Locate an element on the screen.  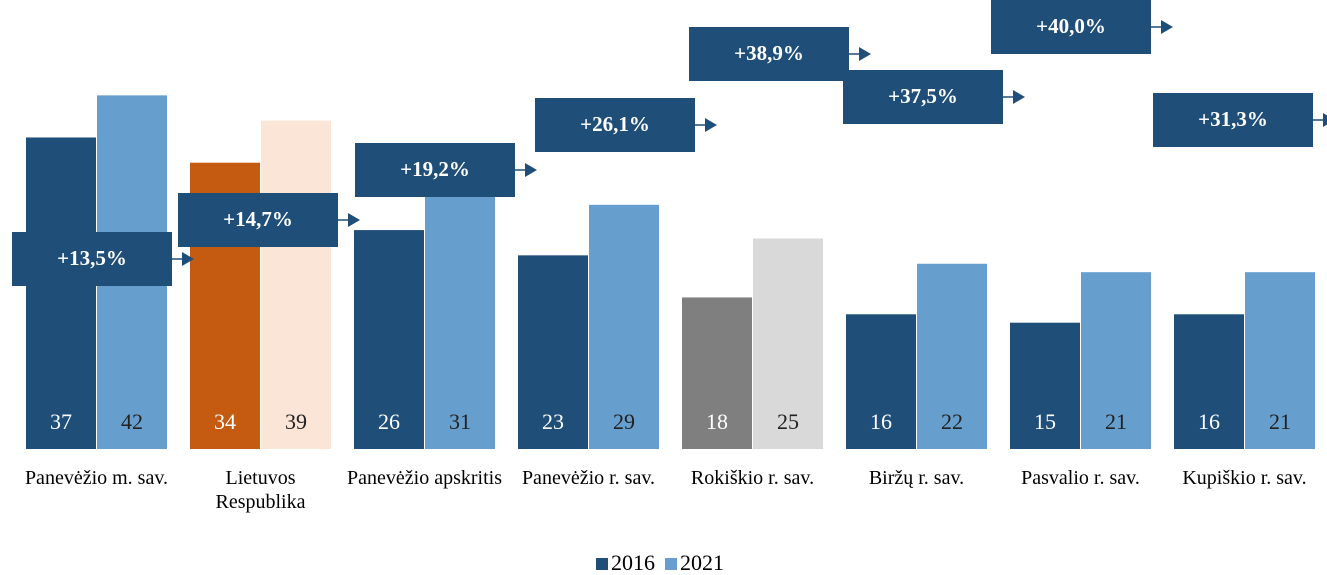
annotation: +38,9% is located at coordinates (769, 53).